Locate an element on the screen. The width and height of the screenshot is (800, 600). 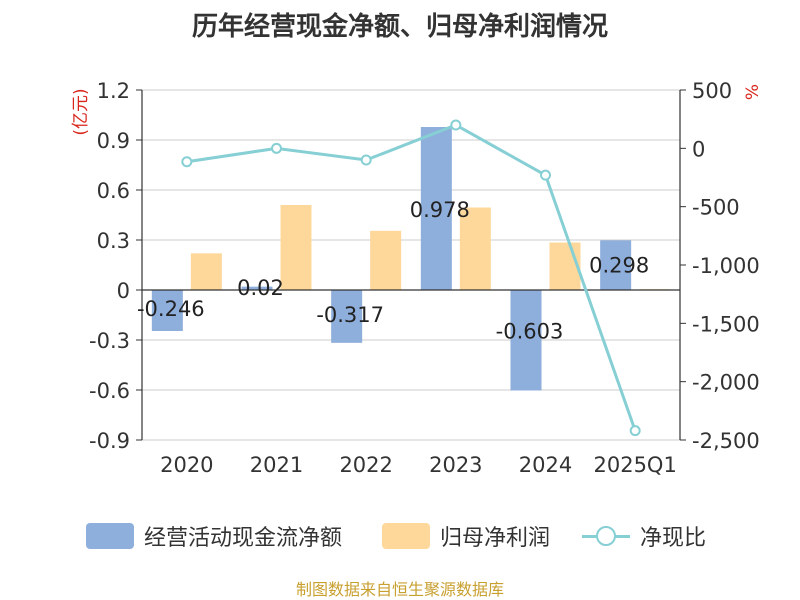
source-note: 制图数据来自恒生聚源数据库 is located at coordinates (399, 589).